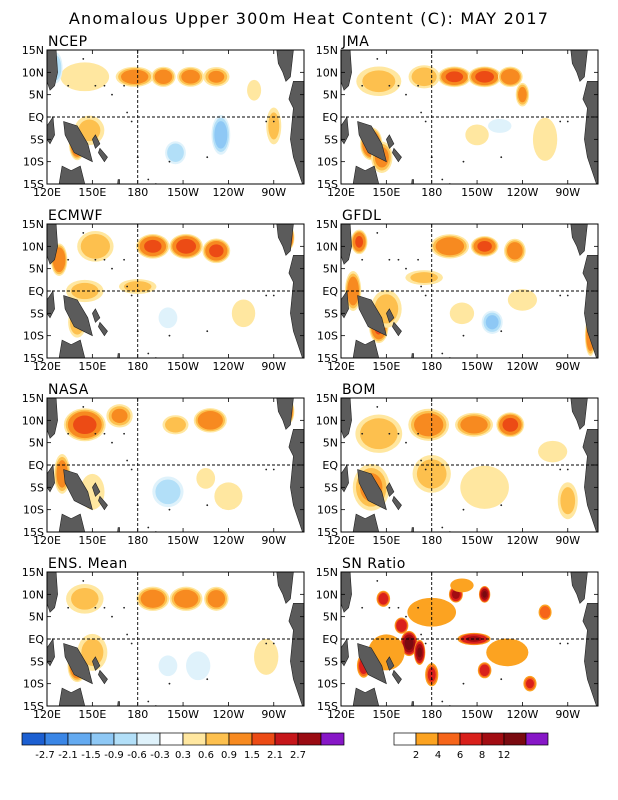 This screenshot has height=800, width=618. I want to click on anomaly-field, so click(469, 639).